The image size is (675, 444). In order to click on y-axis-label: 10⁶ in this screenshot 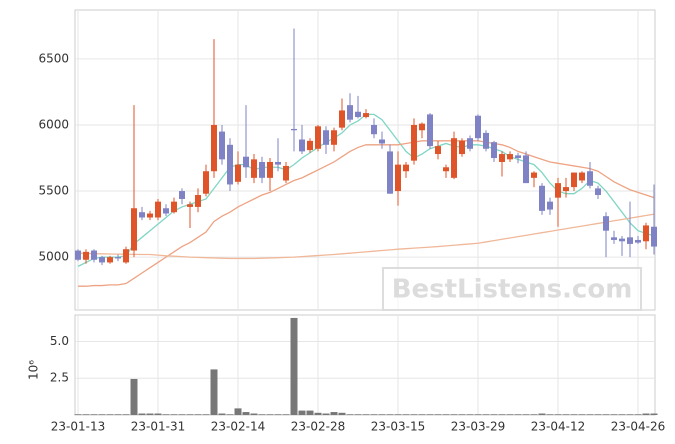, I will do `click(34, 370)`.